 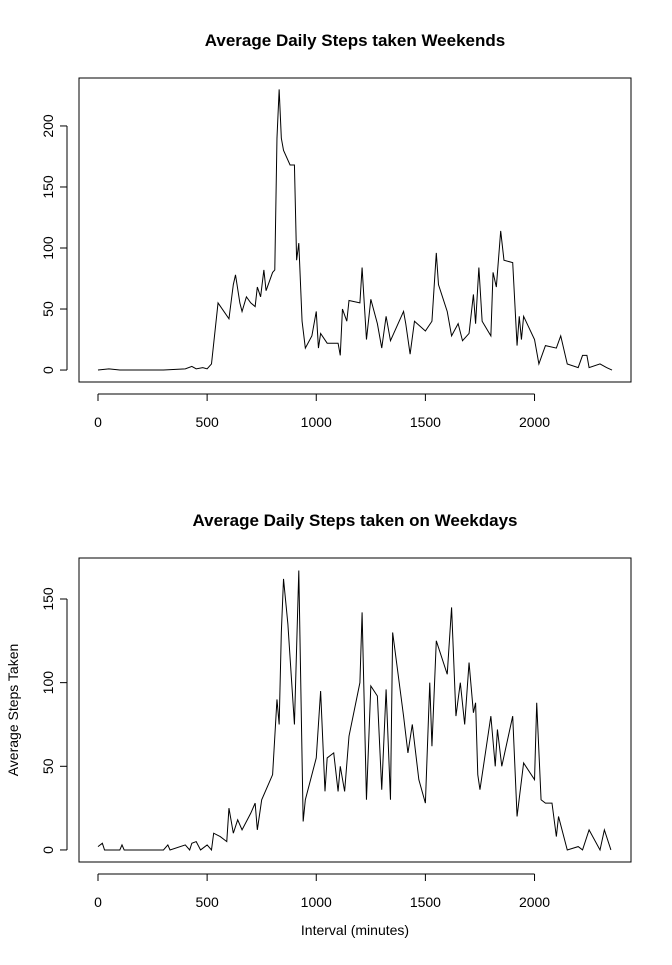 I want to click on chart-title: Average Daily Steps taken on Weekdays, so click(x=354, y=520).